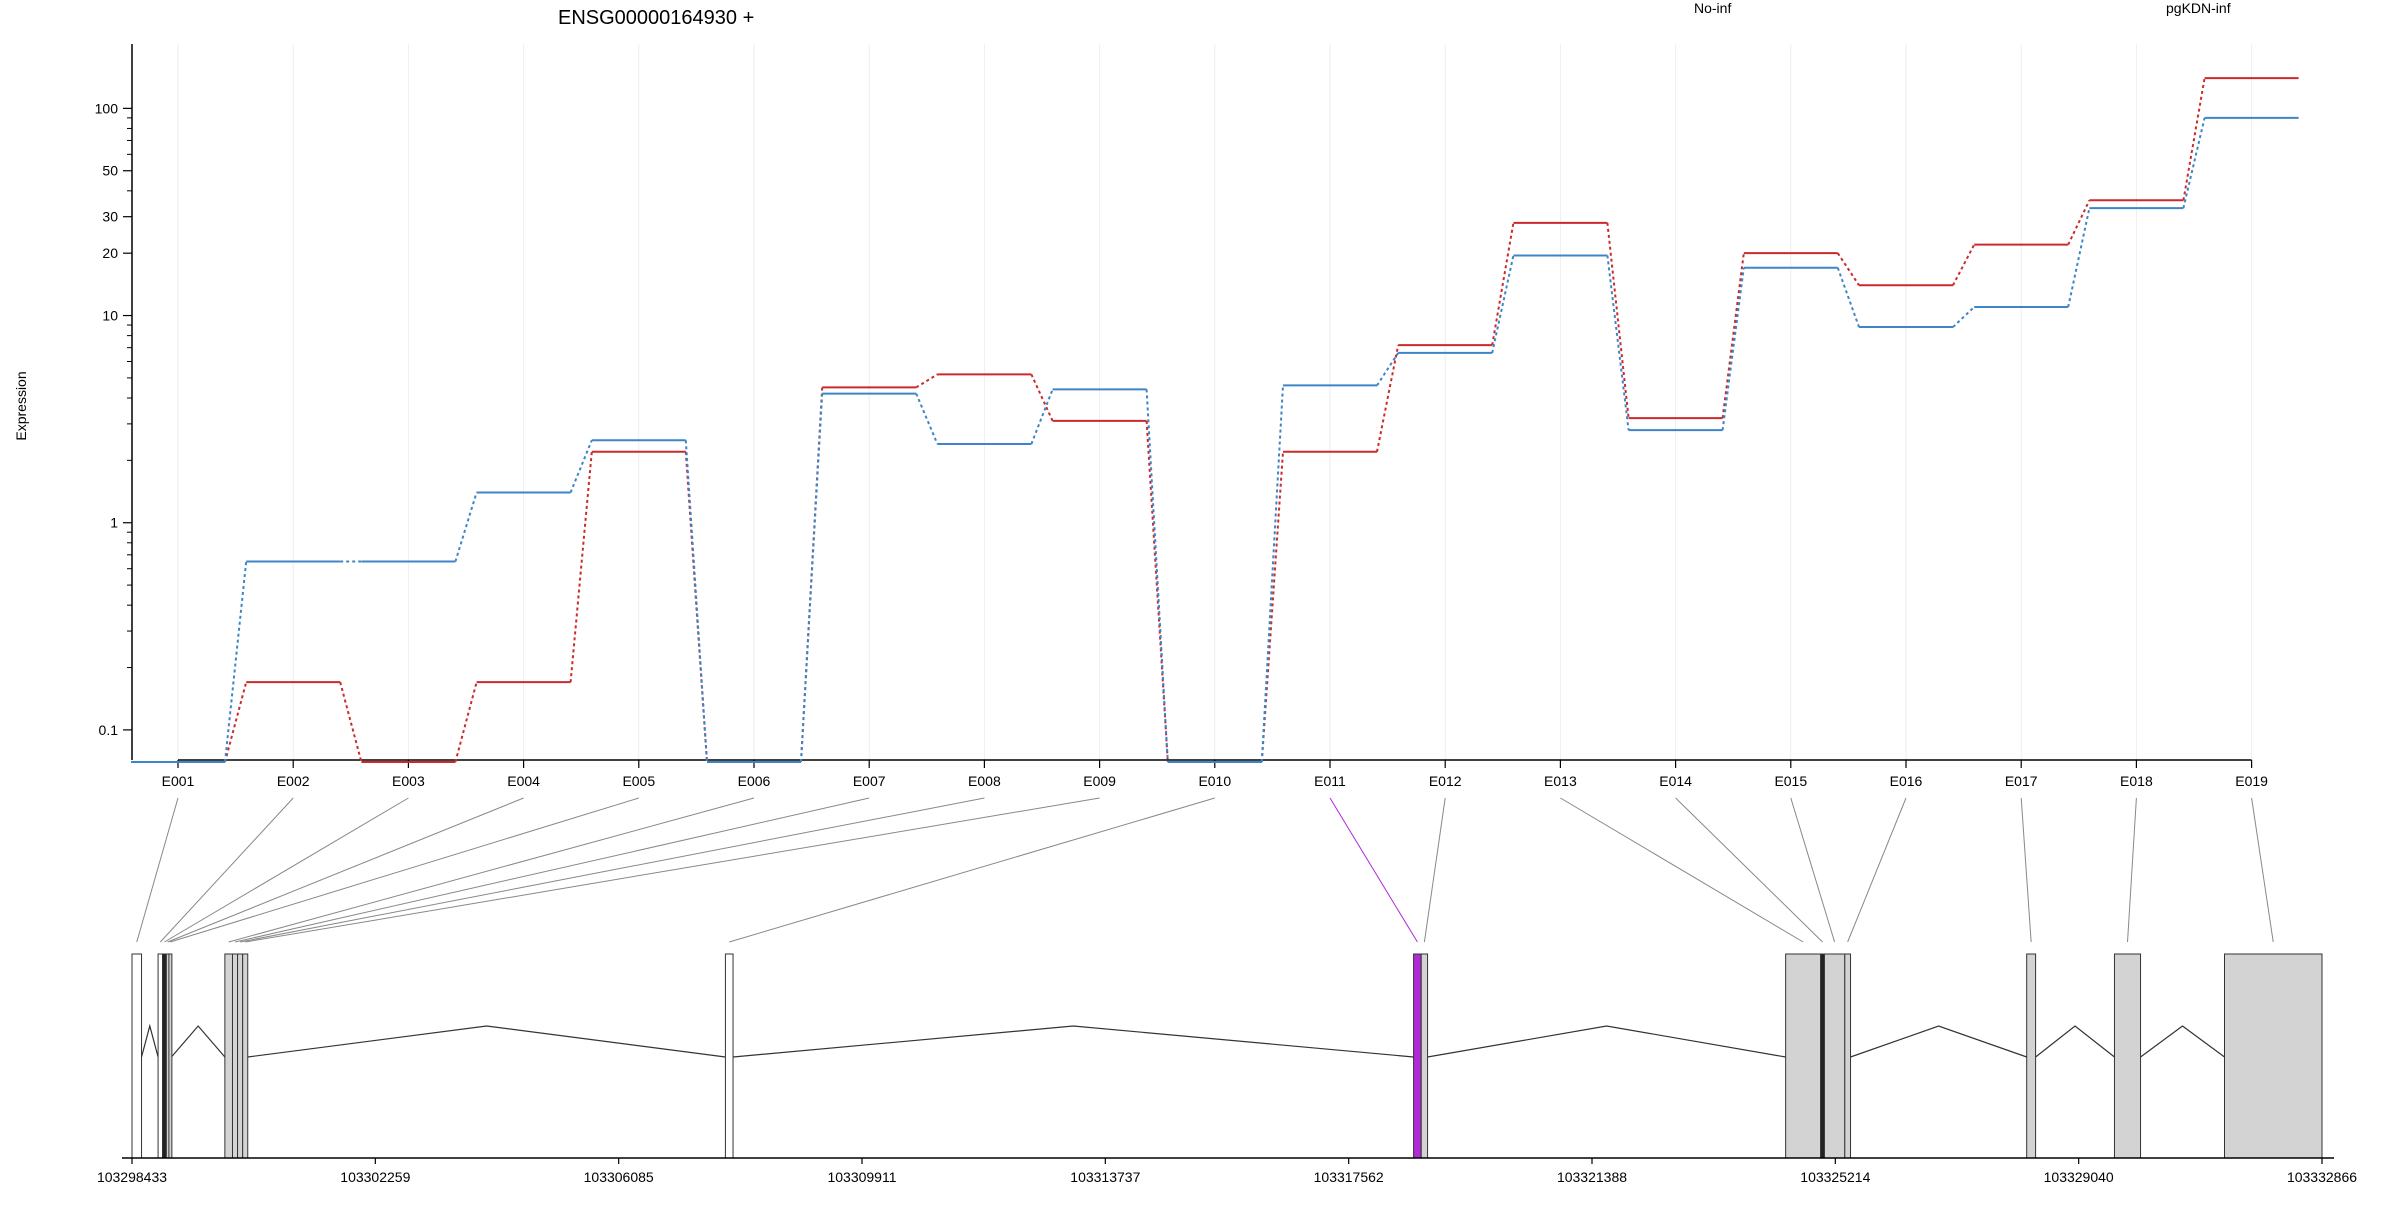 Image resolution: width=2400 pixels, height=1205 pixels. What do you see at coordinates (1445, 781) in the screenshot?
I see `x-tick-label-e012: E012` at bounding box center [1445, 781].